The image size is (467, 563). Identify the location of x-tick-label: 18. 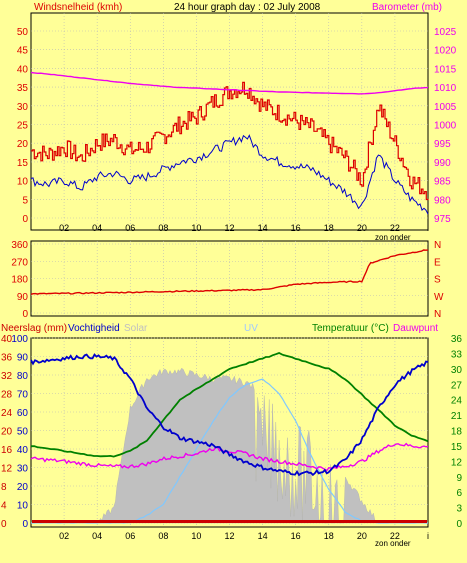
(329, 228).